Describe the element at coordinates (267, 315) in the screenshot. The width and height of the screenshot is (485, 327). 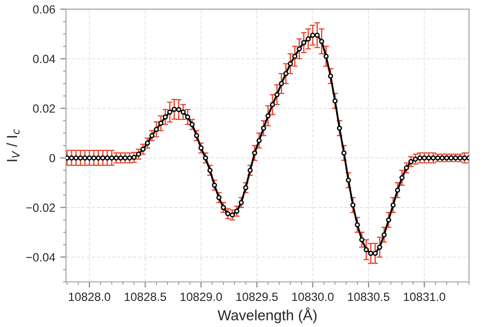
I see `x-axis-title: Wavelength (Å)` at that location.